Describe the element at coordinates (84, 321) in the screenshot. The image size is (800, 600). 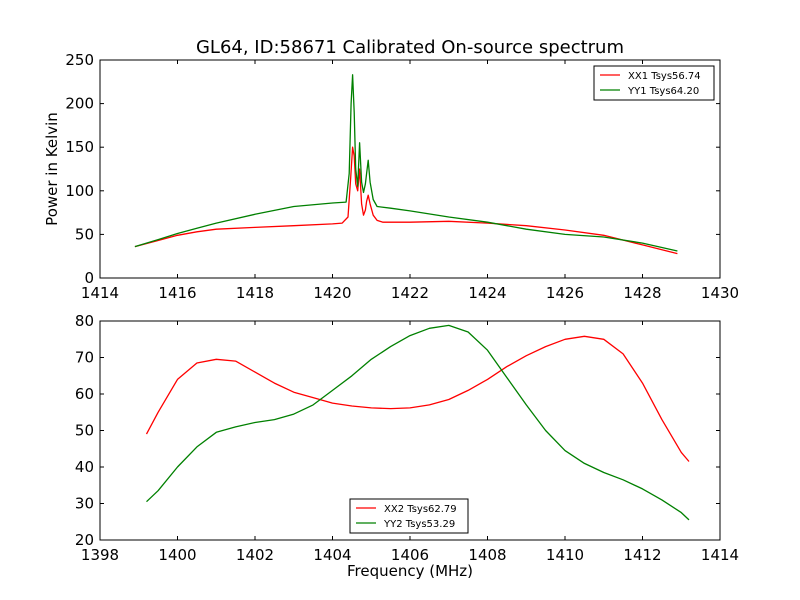
I see `y-tick-label: 80` at that location.